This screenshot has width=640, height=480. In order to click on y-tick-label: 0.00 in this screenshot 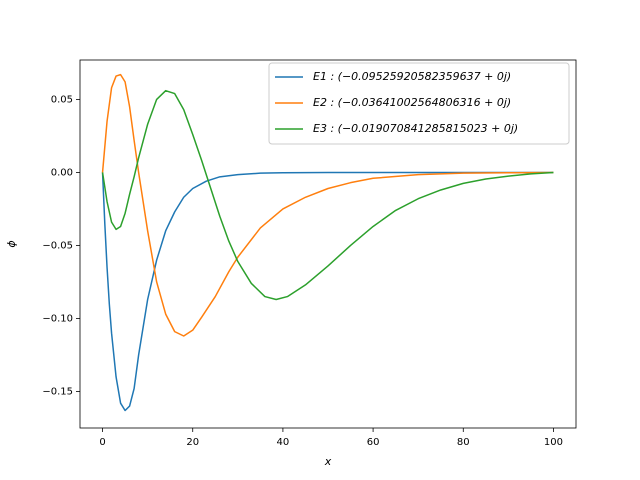, I will do `click(62, 172)`.